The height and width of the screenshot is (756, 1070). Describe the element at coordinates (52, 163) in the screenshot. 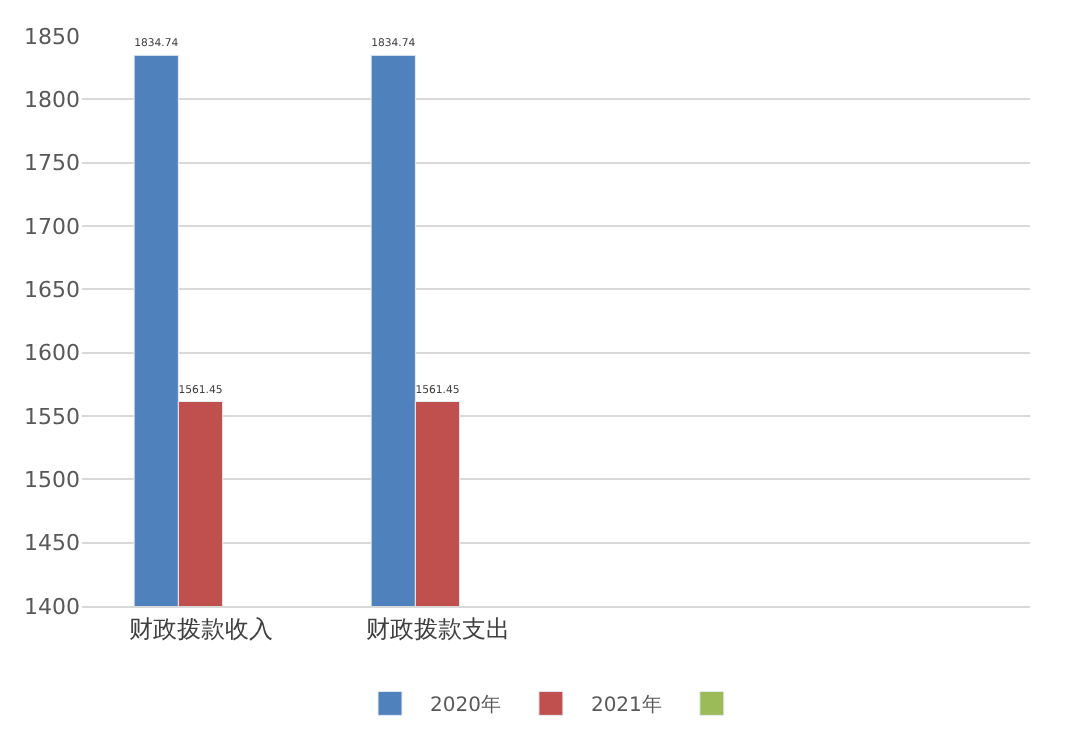

I see `y-tick-label: 1750` at that location.